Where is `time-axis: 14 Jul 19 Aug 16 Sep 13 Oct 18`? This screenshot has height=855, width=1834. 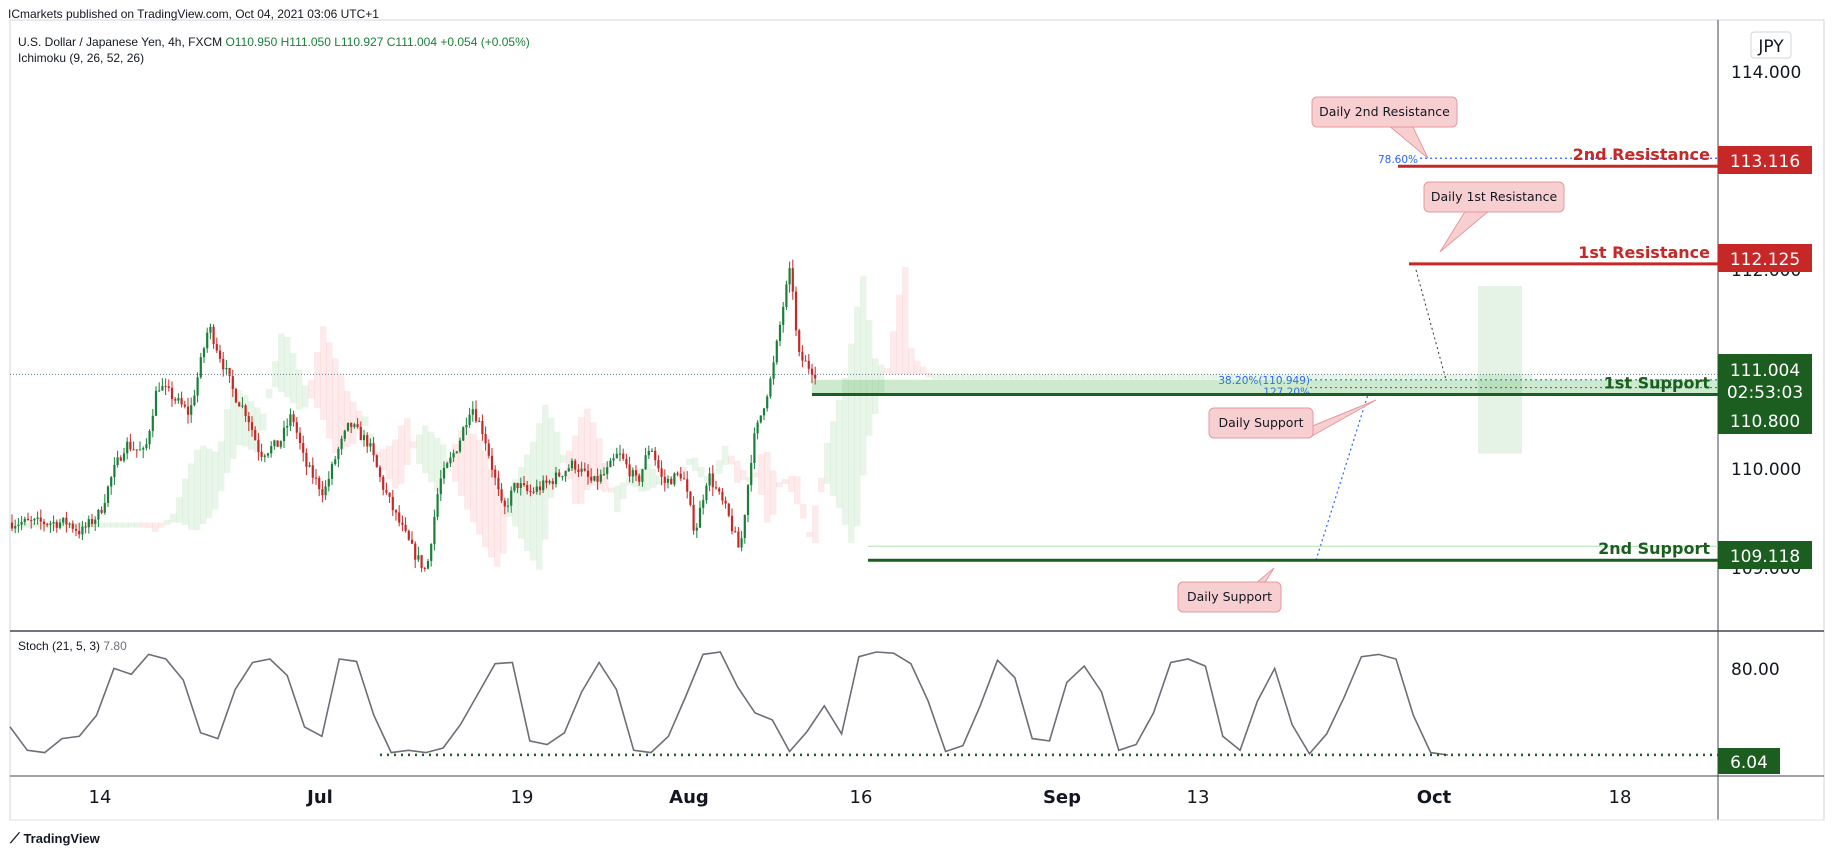
time-axis: 14 Jul 19 Aug 16 Sep 13 Oct 18 is located at coordinates (860, 797).